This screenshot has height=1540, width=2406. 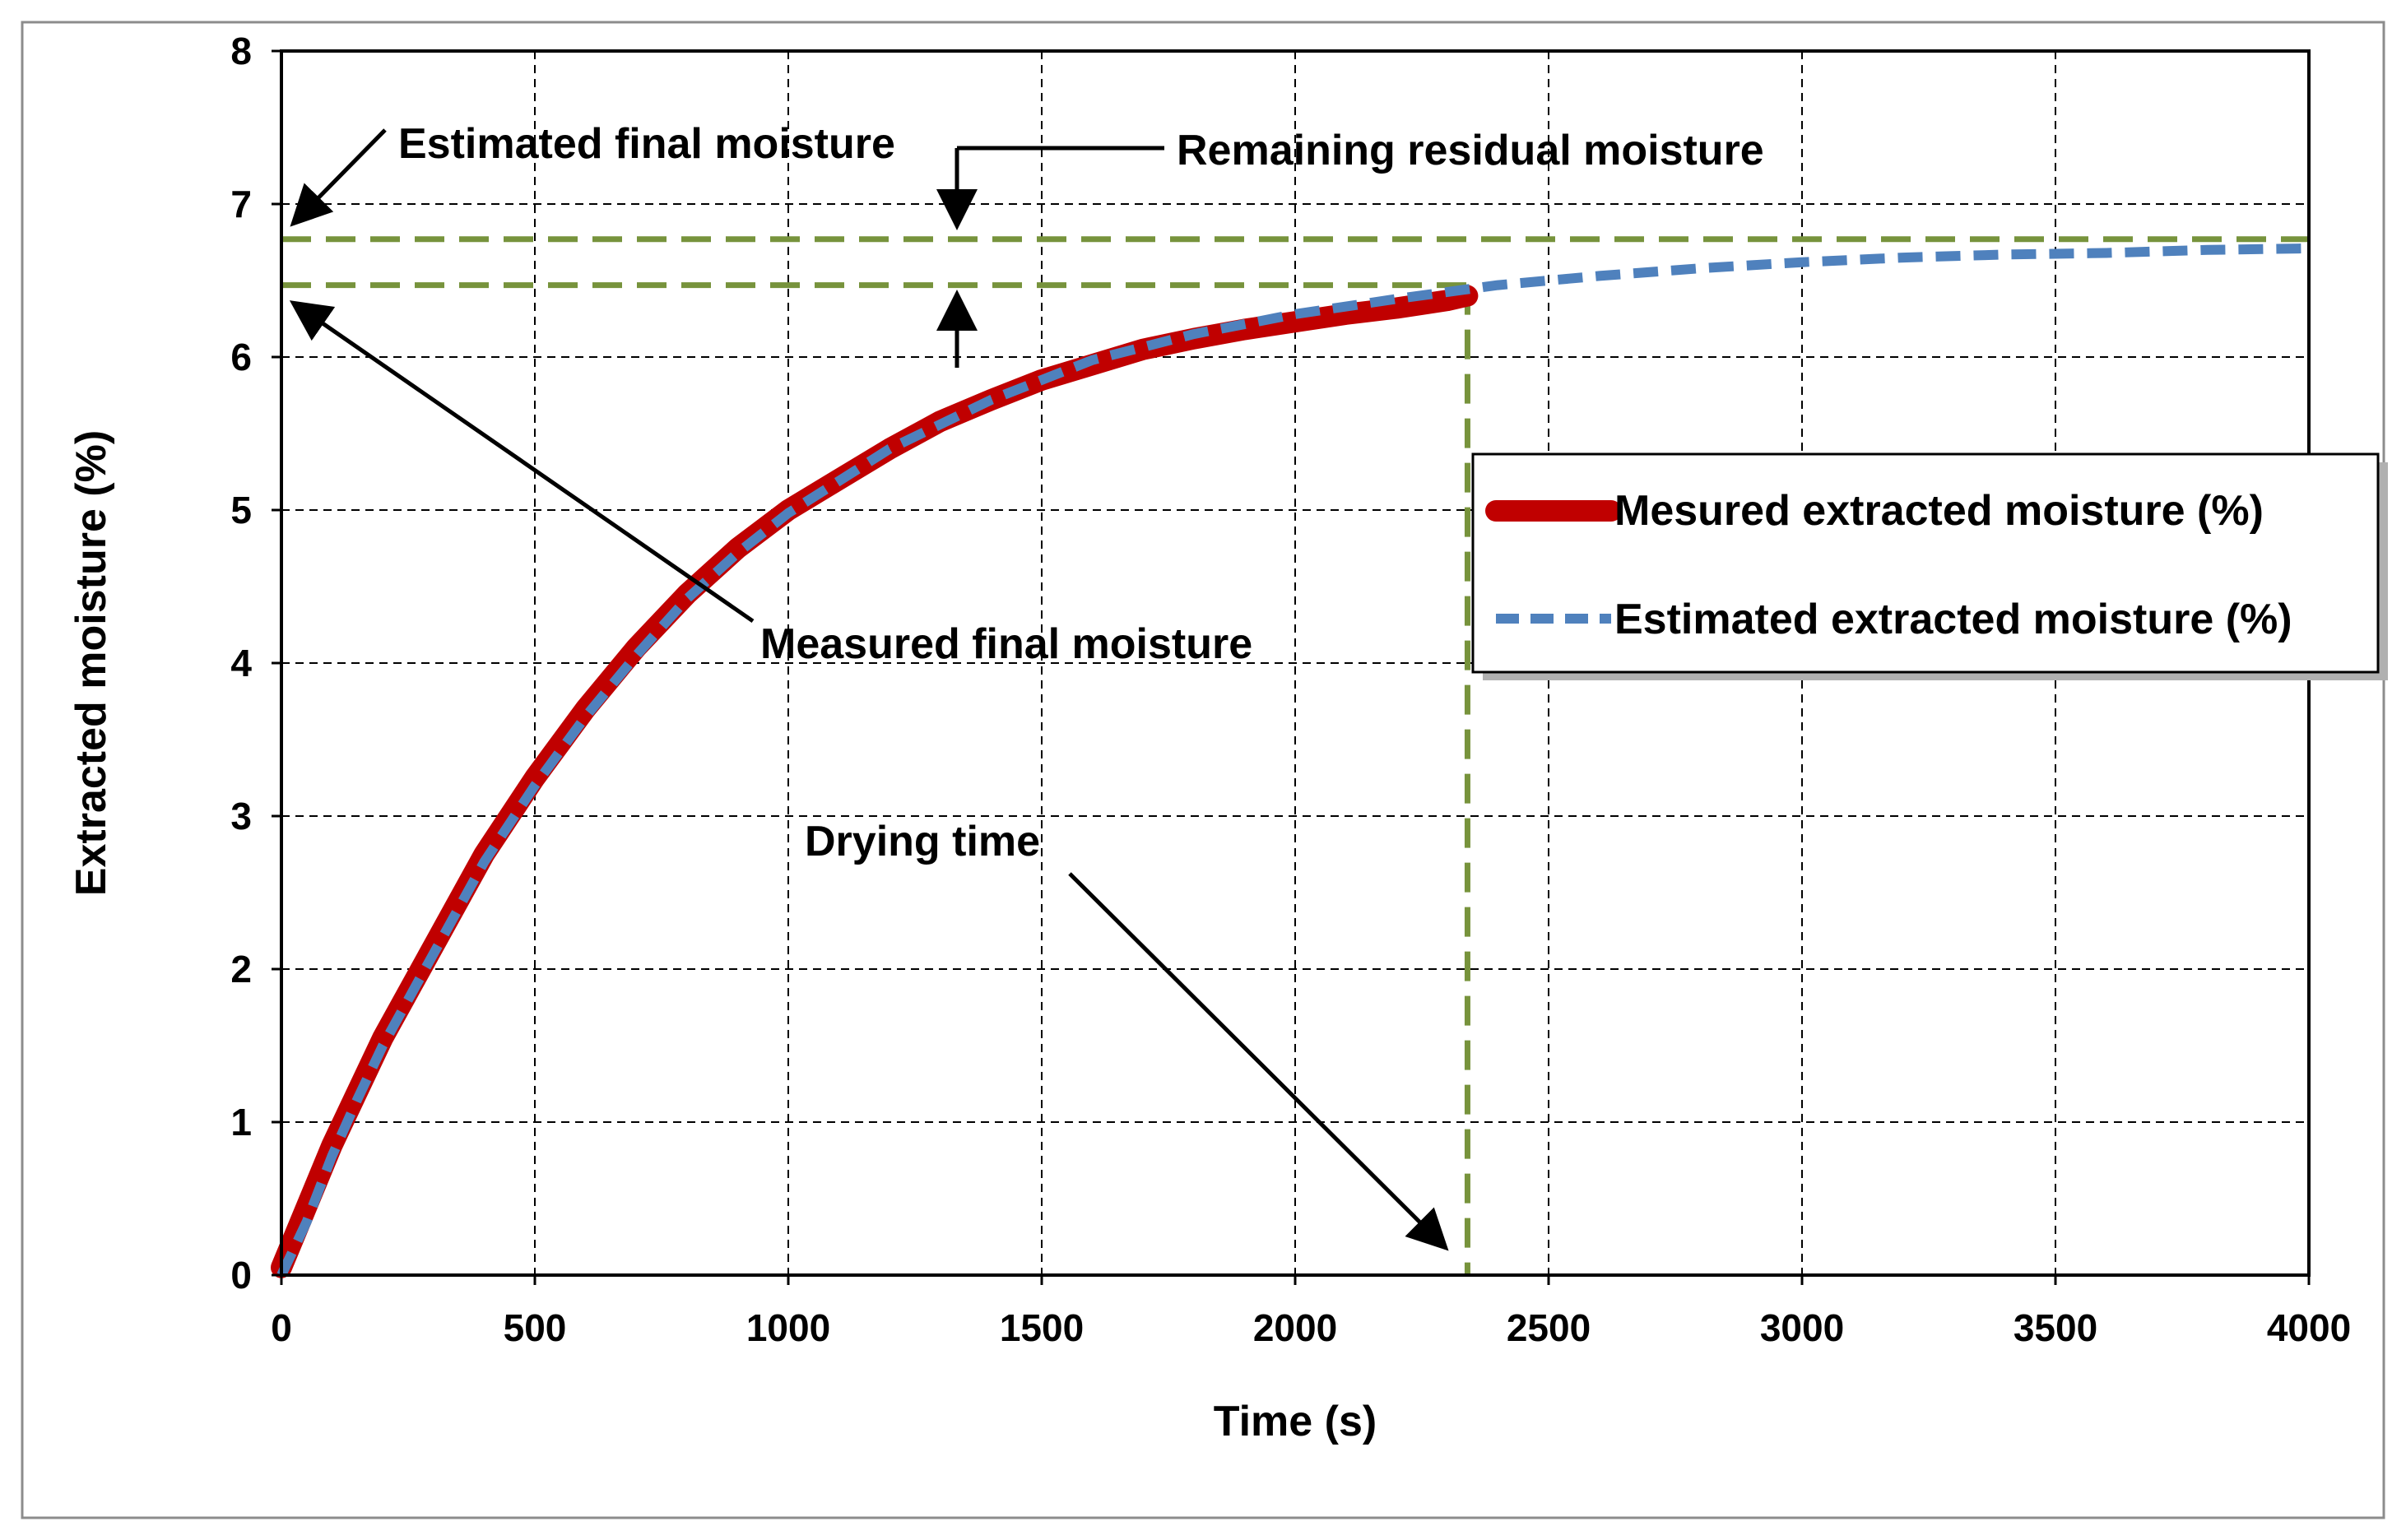 What do you see at coordinates (536, 1327) in the screenshot?
I see `x-tick-label-1: 500` at bounding box center [536, 1327].